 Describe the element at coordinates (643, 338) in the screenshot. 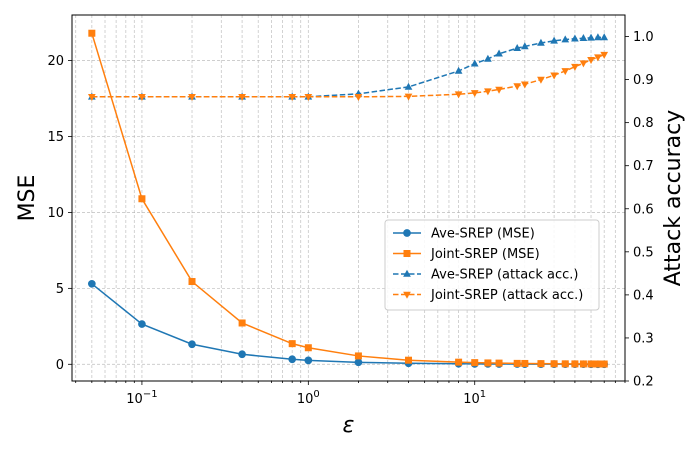

I see `y-right-tick-label: 0.3` at that location.